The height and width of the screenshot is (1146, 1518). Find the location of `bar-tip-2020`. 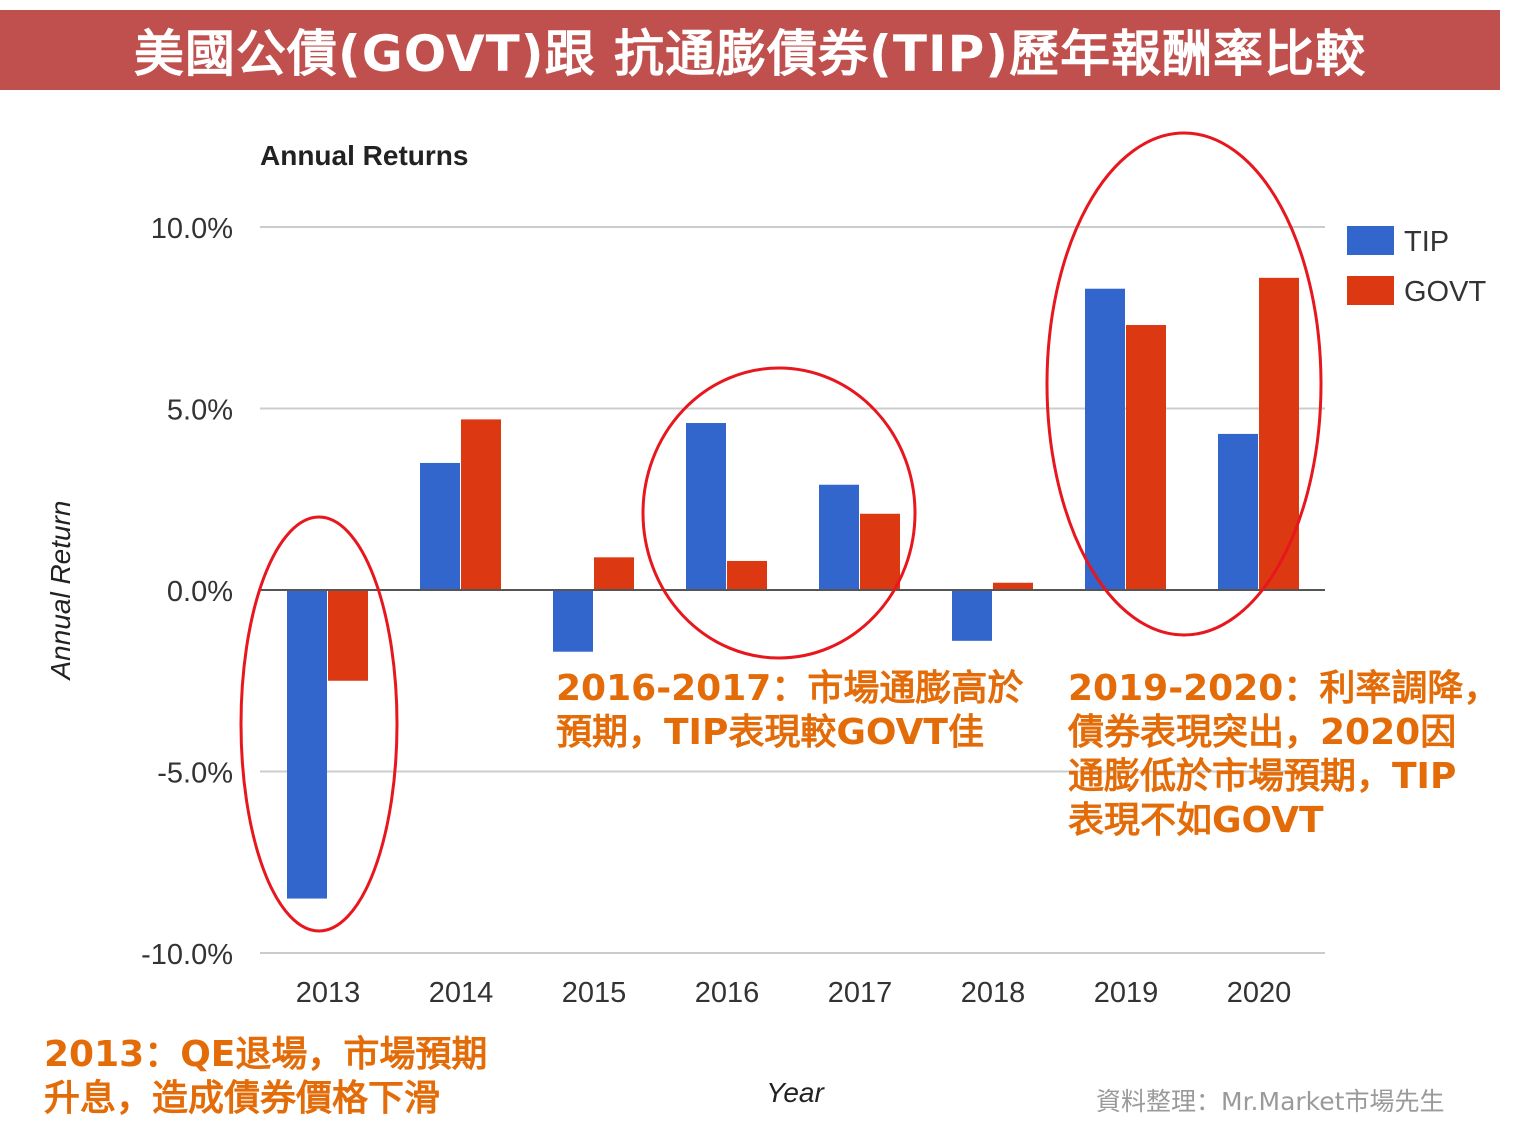

bar-tip-2020 is located at coordinates (1238, 511).